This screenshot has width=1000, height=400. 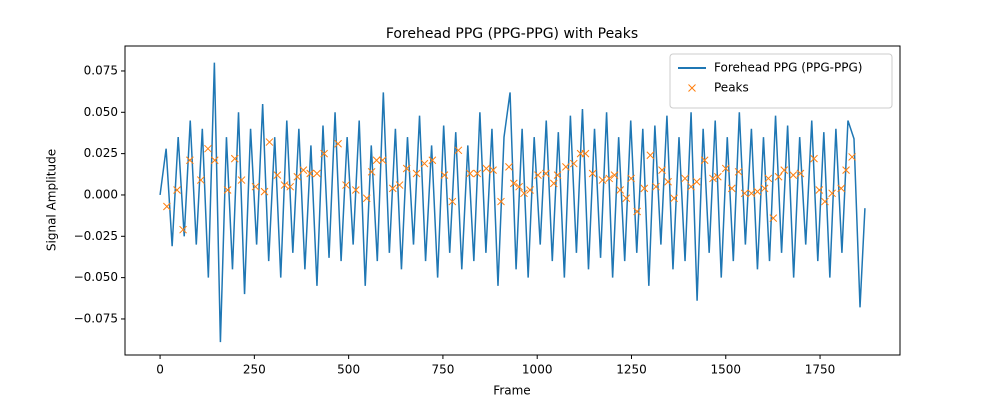 I want to click on x-tick-label: 500, so click(x=348, y=370).